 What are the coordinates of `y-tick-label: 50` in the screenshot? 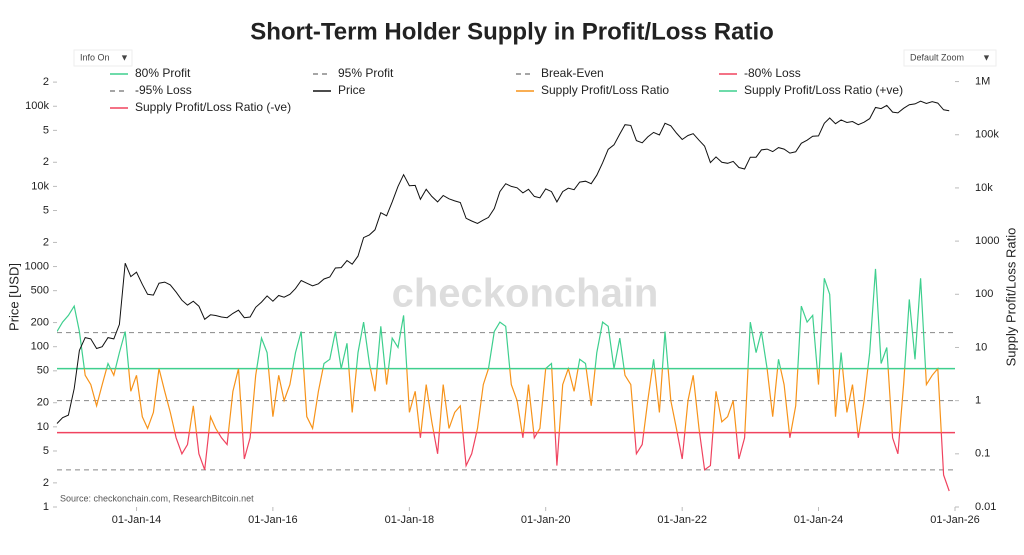 It's located at (43, 371).